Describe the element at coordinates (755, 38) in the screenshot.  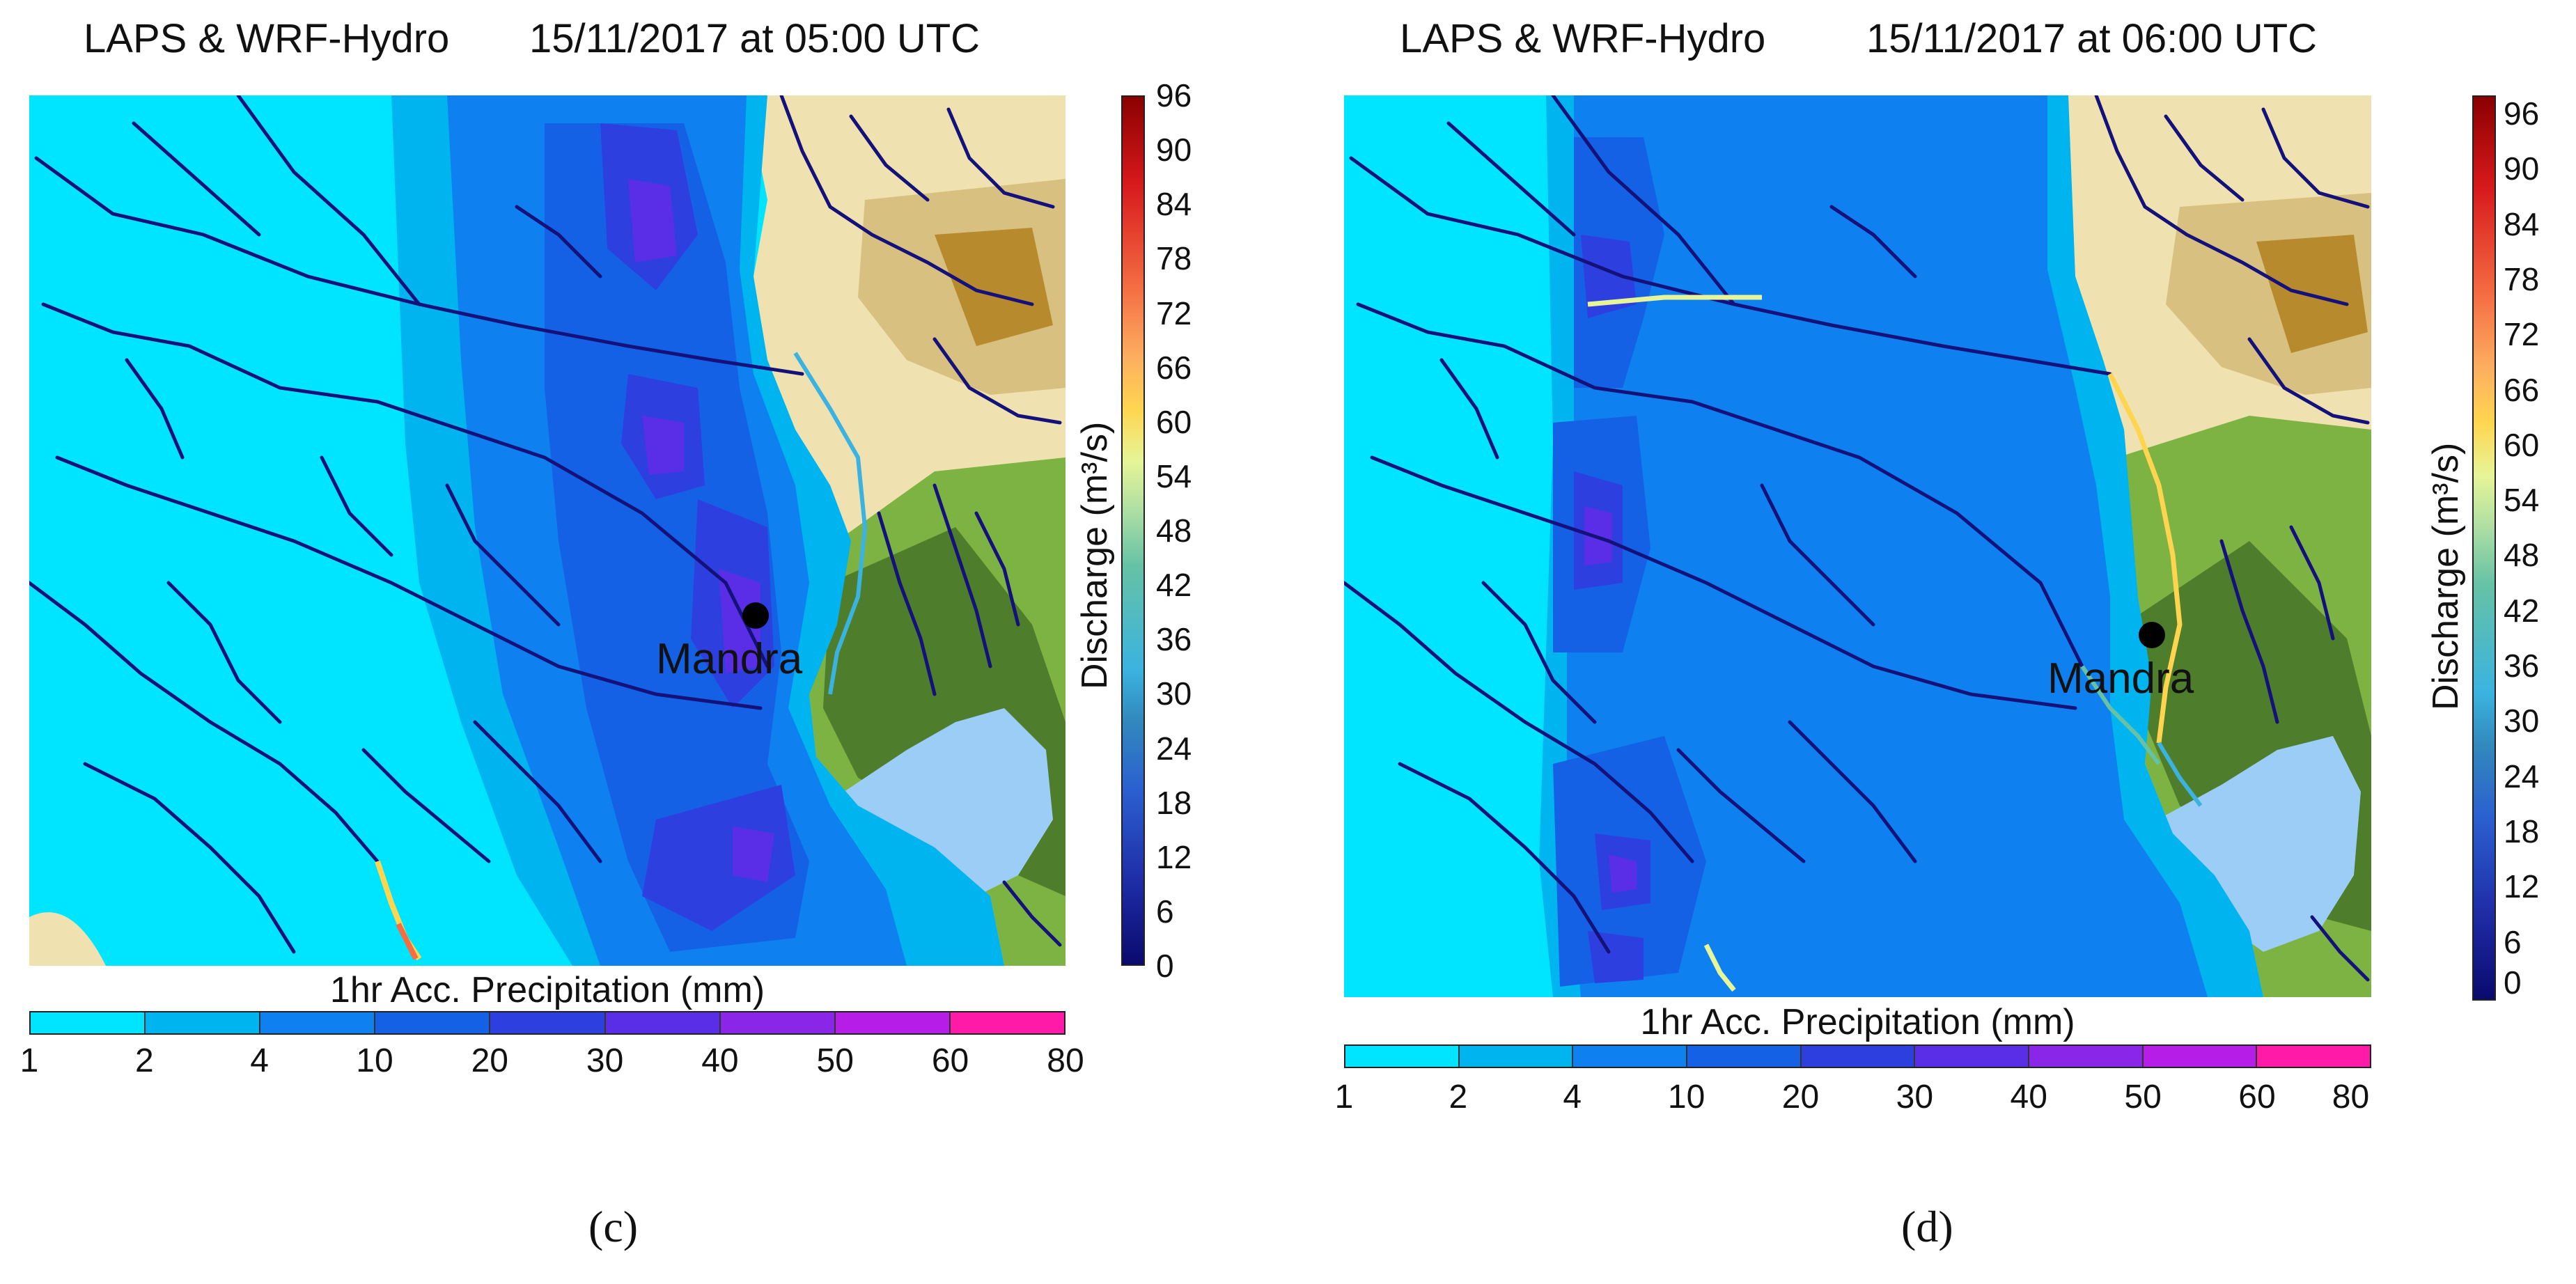
I see `panel-title-right: 15/11/2017 at 05:00 UTC` at that location.